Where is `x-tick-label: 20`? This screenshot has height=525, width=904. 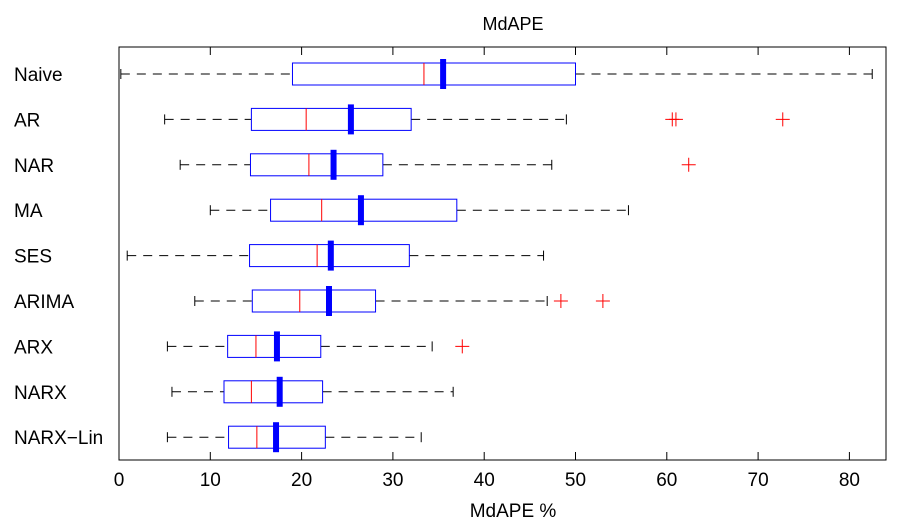 x-tick-label: 20 is located at coordinates (301, 480).